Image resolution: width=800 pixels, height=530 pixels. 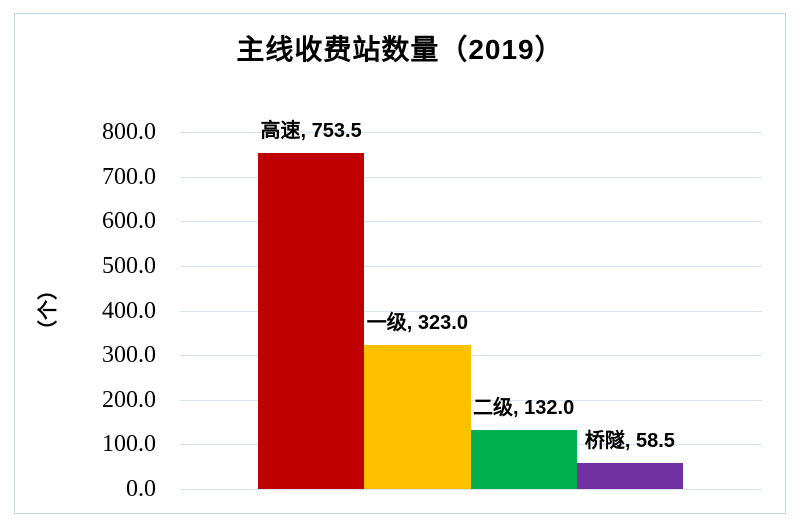 What do you see at coordinates (629, 440) in the screenshot?
I see `data-label-桥隧: 桥隧, 58.5` at bounding box center [629, 440].